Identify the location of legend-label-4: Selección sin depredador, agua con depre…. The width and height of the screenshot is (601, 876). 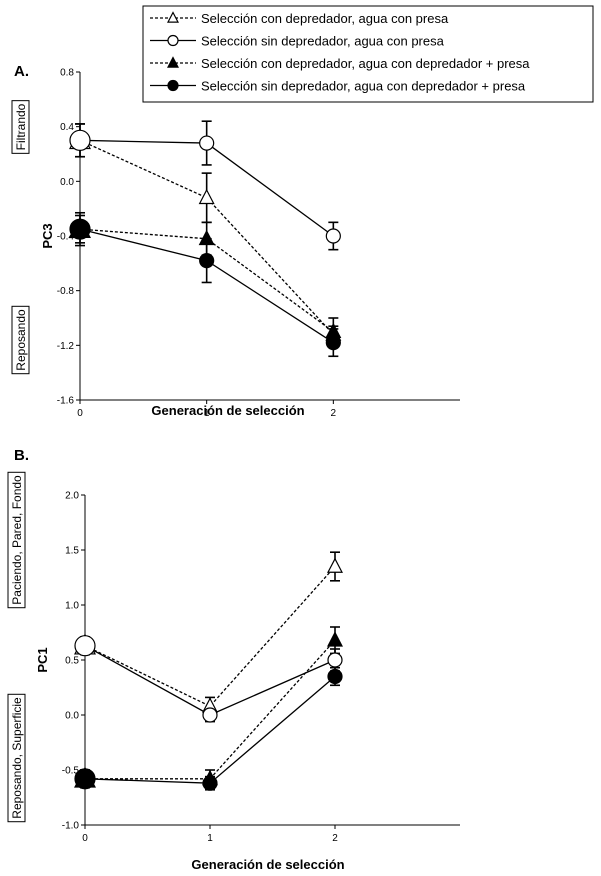
(363, 86).